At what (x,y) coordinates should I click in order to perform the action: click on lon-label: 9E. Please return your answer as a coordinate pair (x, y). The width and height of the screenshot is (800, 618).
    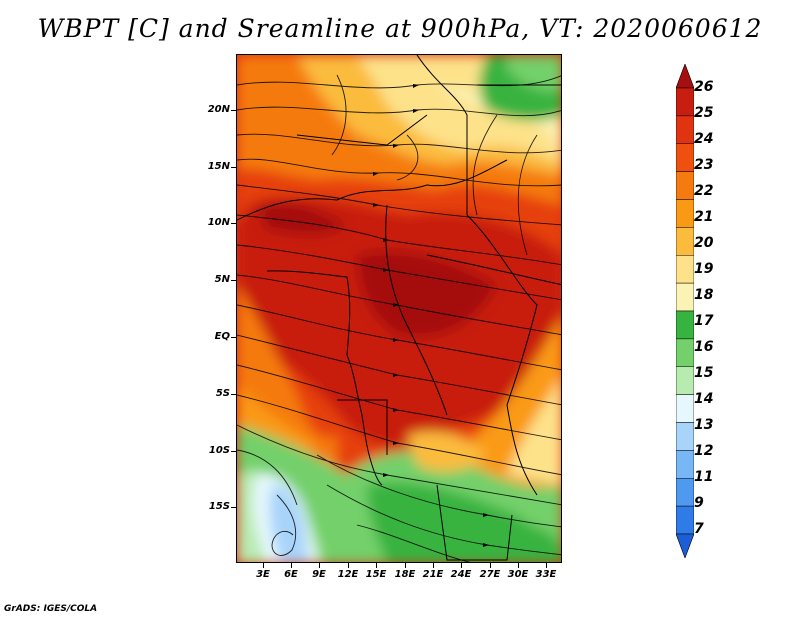
    Looking at the image, I should click on (319, 574).